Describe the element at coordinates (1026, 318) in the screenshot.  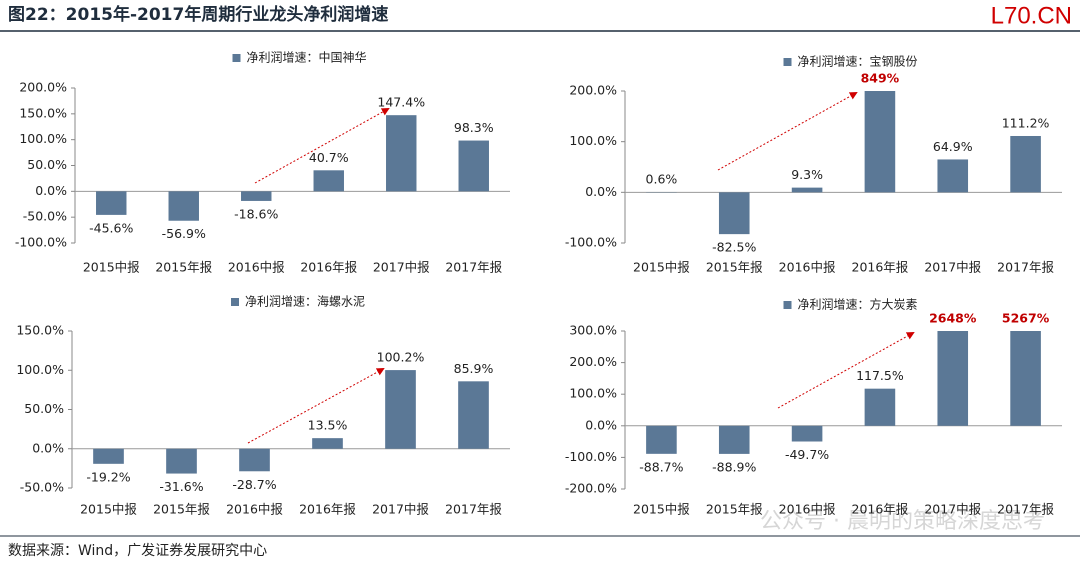
I see `value-label: 5267%` at that location.